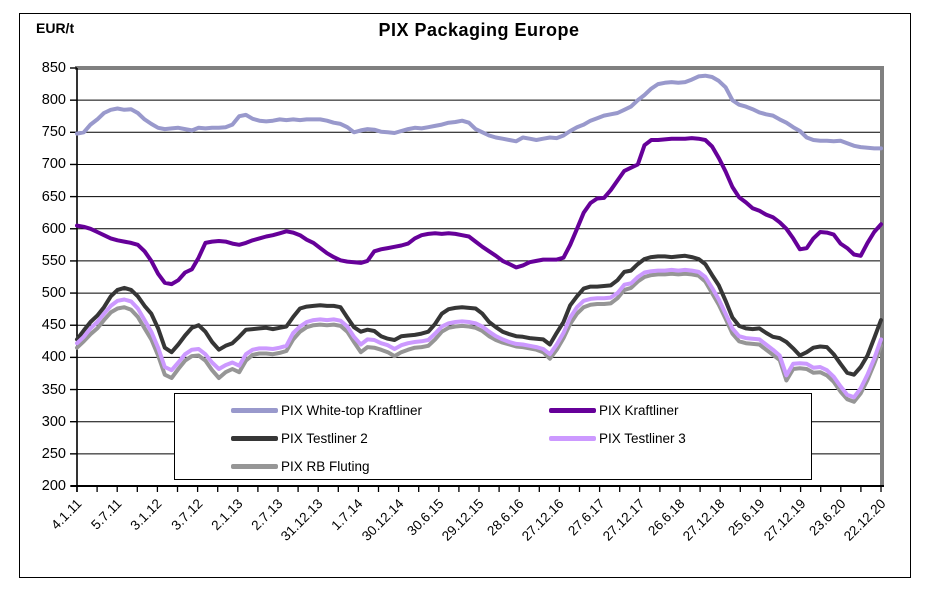 The width and height of the screenshot is (932, 595). Describe the element at coordinates (55, 28) in the screenshot. I see `y-axis-unit-label: EUR/t` at that location.